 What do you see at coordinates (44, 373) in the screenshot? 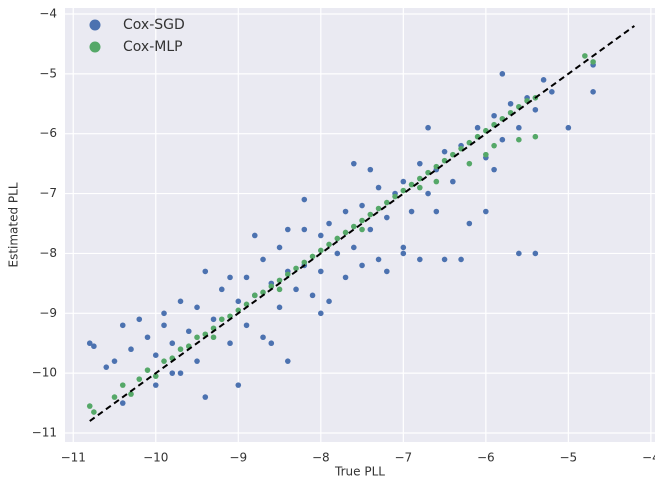
I see `y-tick-label: −10` at bounding box center [44, 373].